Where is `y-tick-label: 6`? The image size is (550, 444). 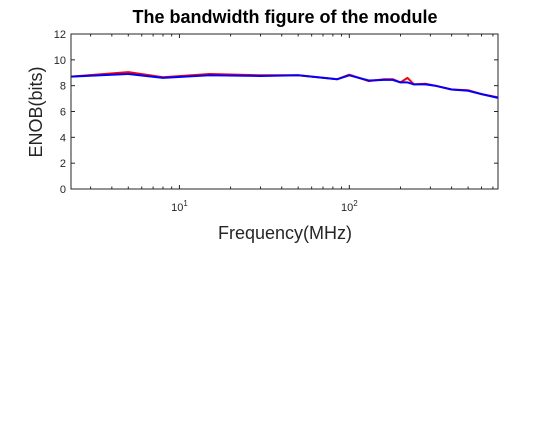
y-tick-label: 6 is located at coordinates (63, 113).